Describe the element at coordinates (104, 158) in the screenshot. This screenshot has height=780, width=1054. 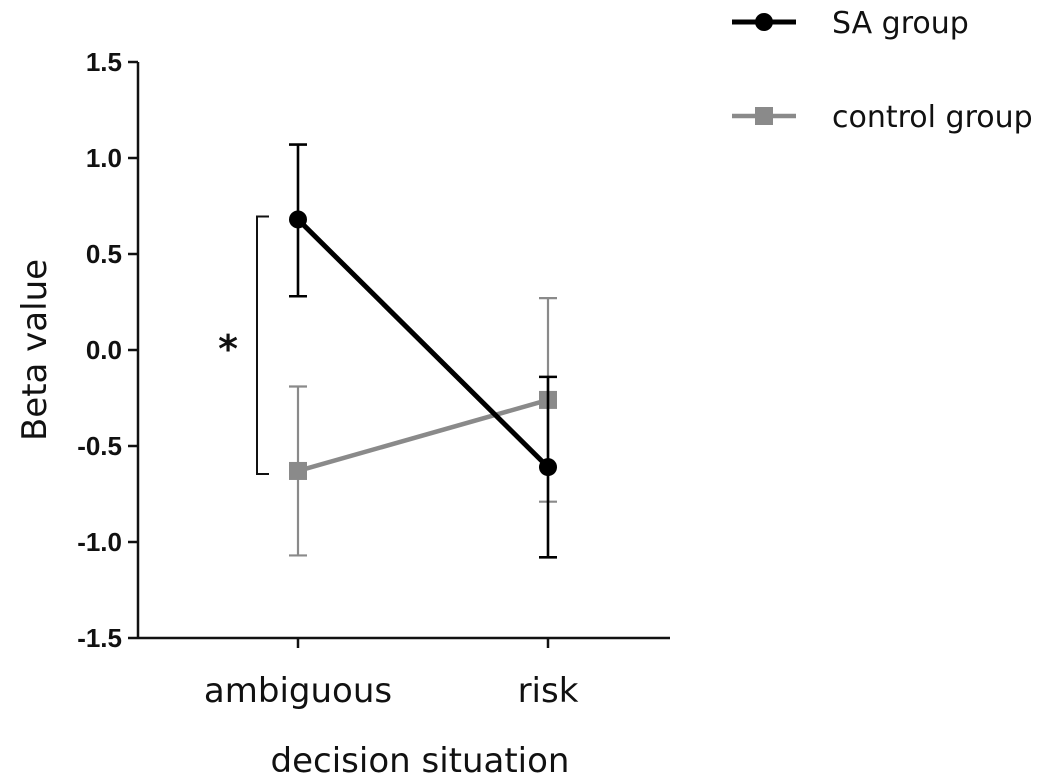
I see `y-tick-label: 1.0` at that location.